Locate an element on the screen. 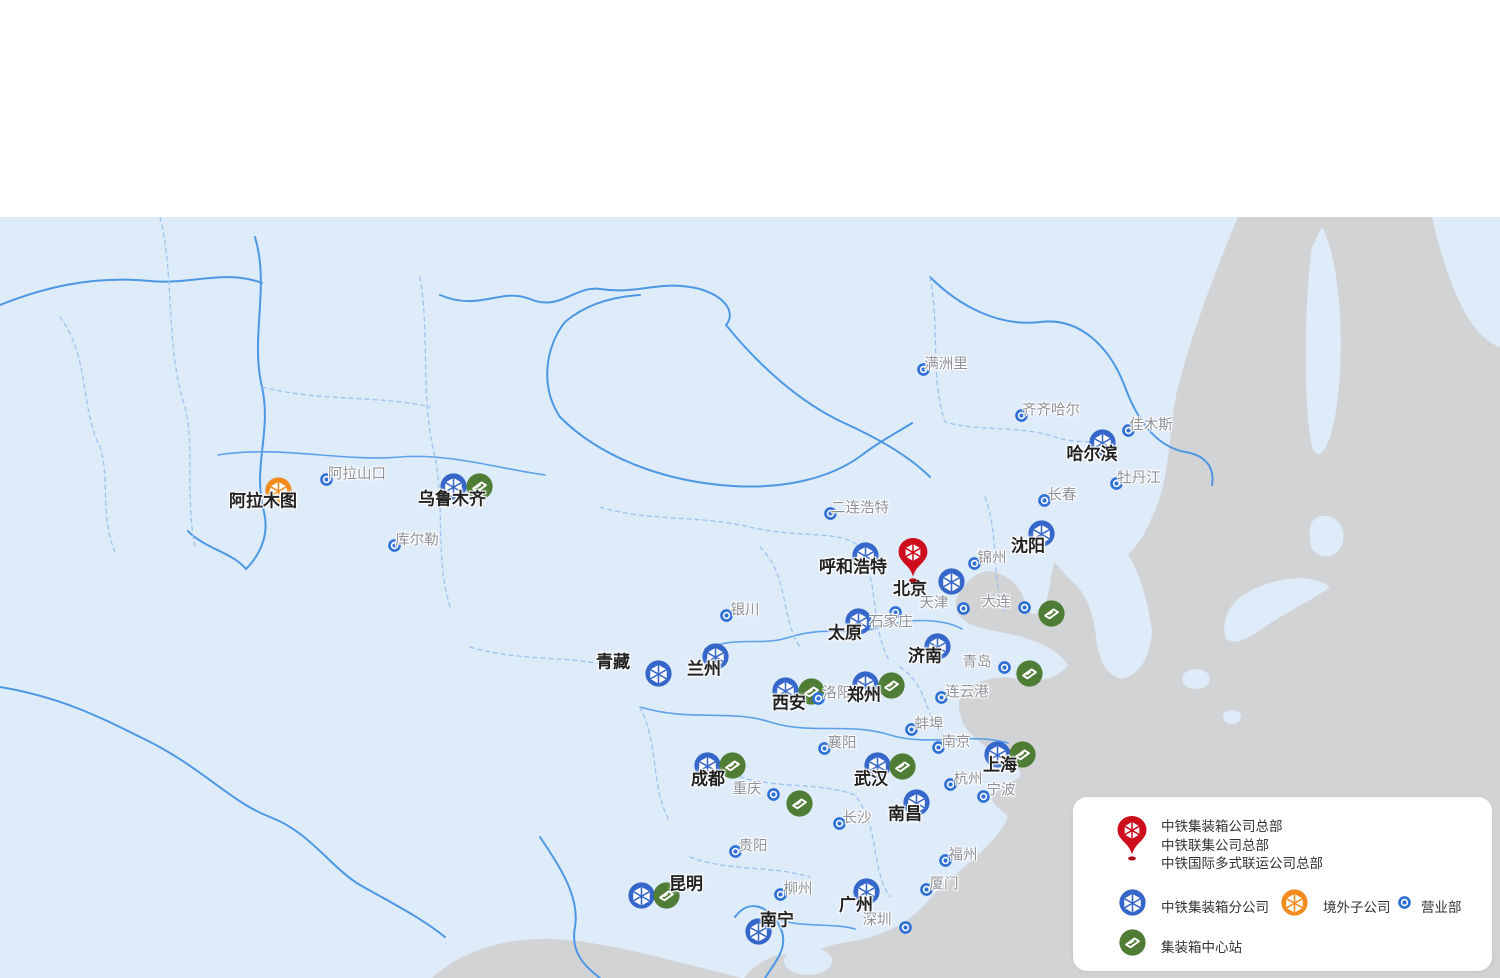 This screenshot has width=1500, height=978. city-label: 柳州 is located at coordinates (798, 889).